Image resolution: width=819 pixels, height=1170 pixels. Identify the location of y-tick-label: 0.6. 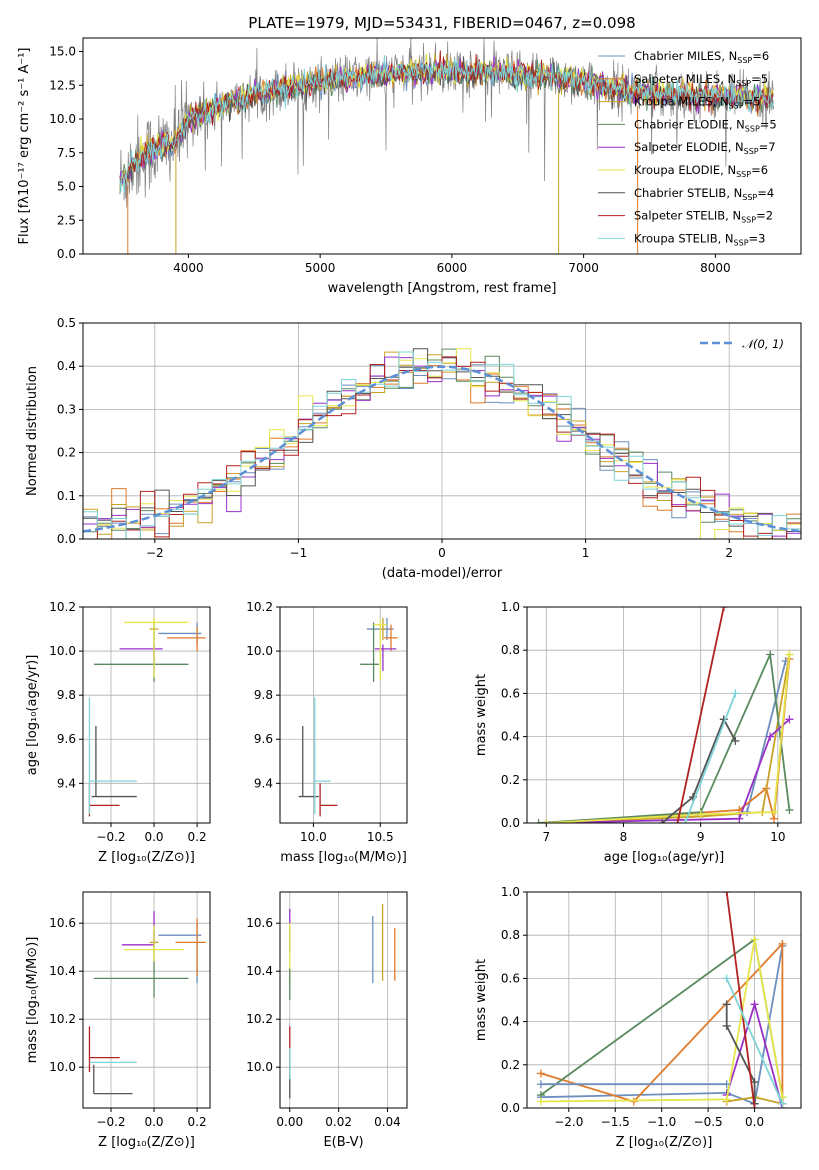
(510, 693).